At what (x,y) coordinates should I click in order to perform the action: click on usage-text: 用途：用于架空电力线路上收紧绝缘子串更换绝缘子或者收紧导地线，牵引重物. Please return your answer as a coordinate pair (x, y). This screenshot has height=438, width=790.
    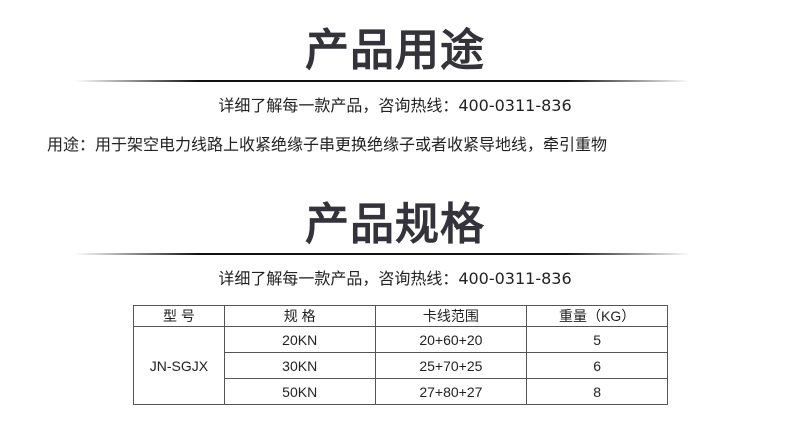
    Looking at the image, I should click on (327, 144).